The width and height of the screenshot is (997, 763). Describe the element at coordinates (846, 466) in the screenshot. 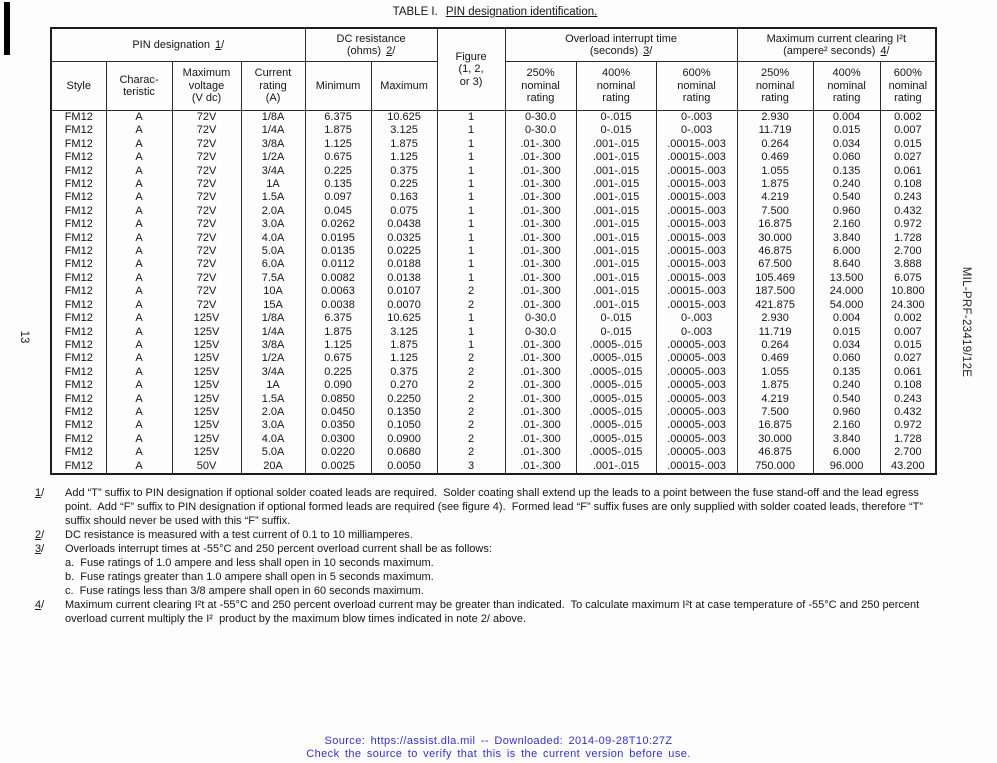

I see `data-cell: 96.000` at that location.